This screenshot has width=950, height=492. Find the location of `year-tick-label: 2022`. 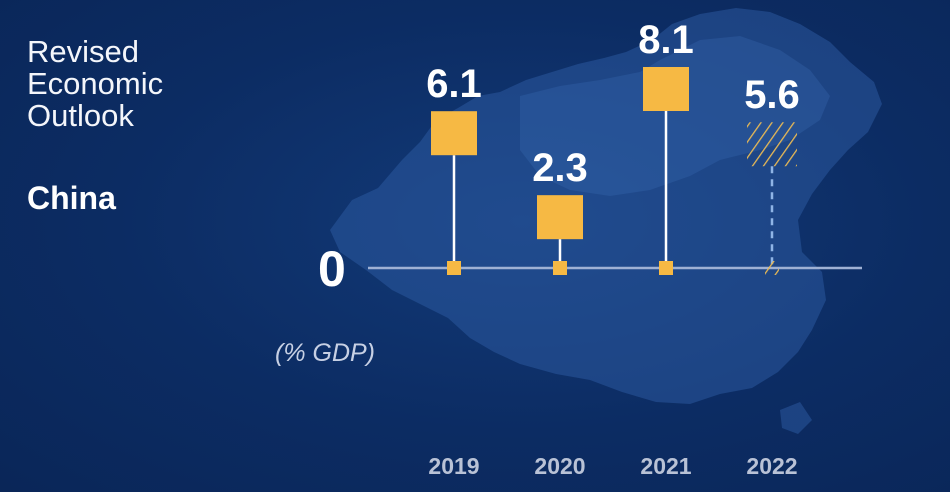

year-tick-label: 2022 is located at coordinates (771, 466).